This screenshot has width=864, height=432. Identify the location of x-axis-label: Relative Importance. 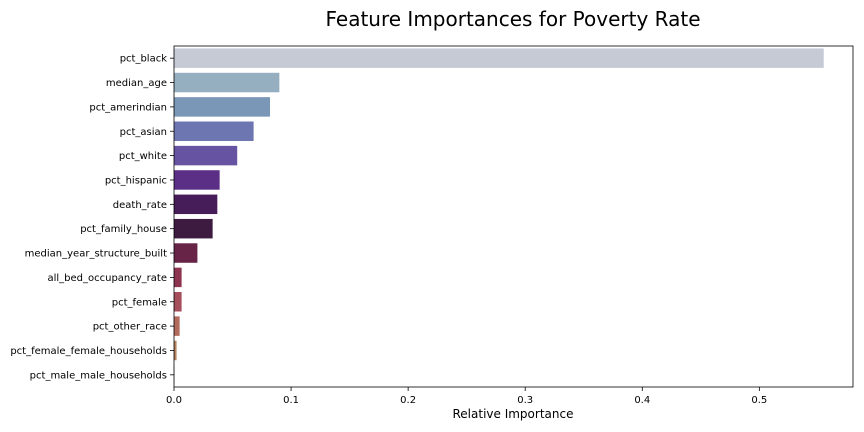
(513, 414).